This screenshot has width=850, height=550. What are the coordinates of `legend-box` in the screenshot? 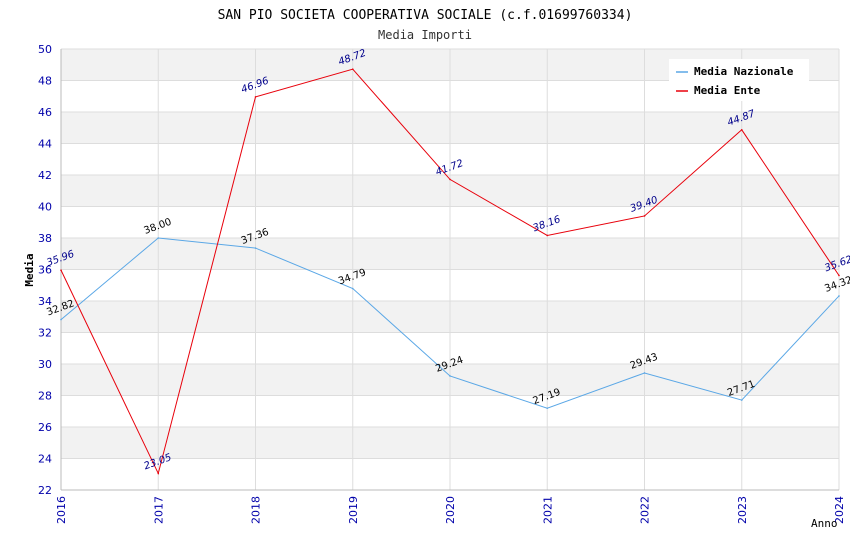 It's located at (739, 80).